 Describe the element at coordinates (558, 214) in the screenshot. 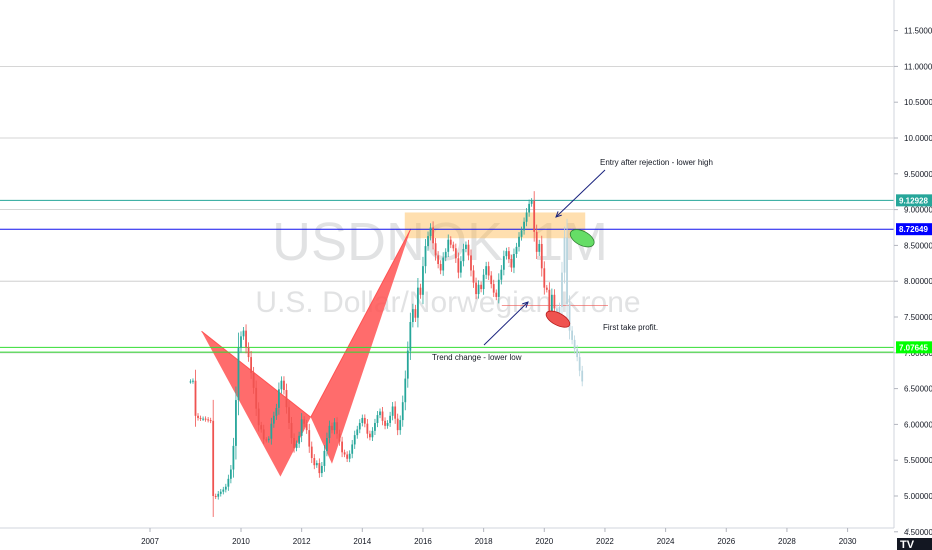

I see `entry-arrow-head` at that location.